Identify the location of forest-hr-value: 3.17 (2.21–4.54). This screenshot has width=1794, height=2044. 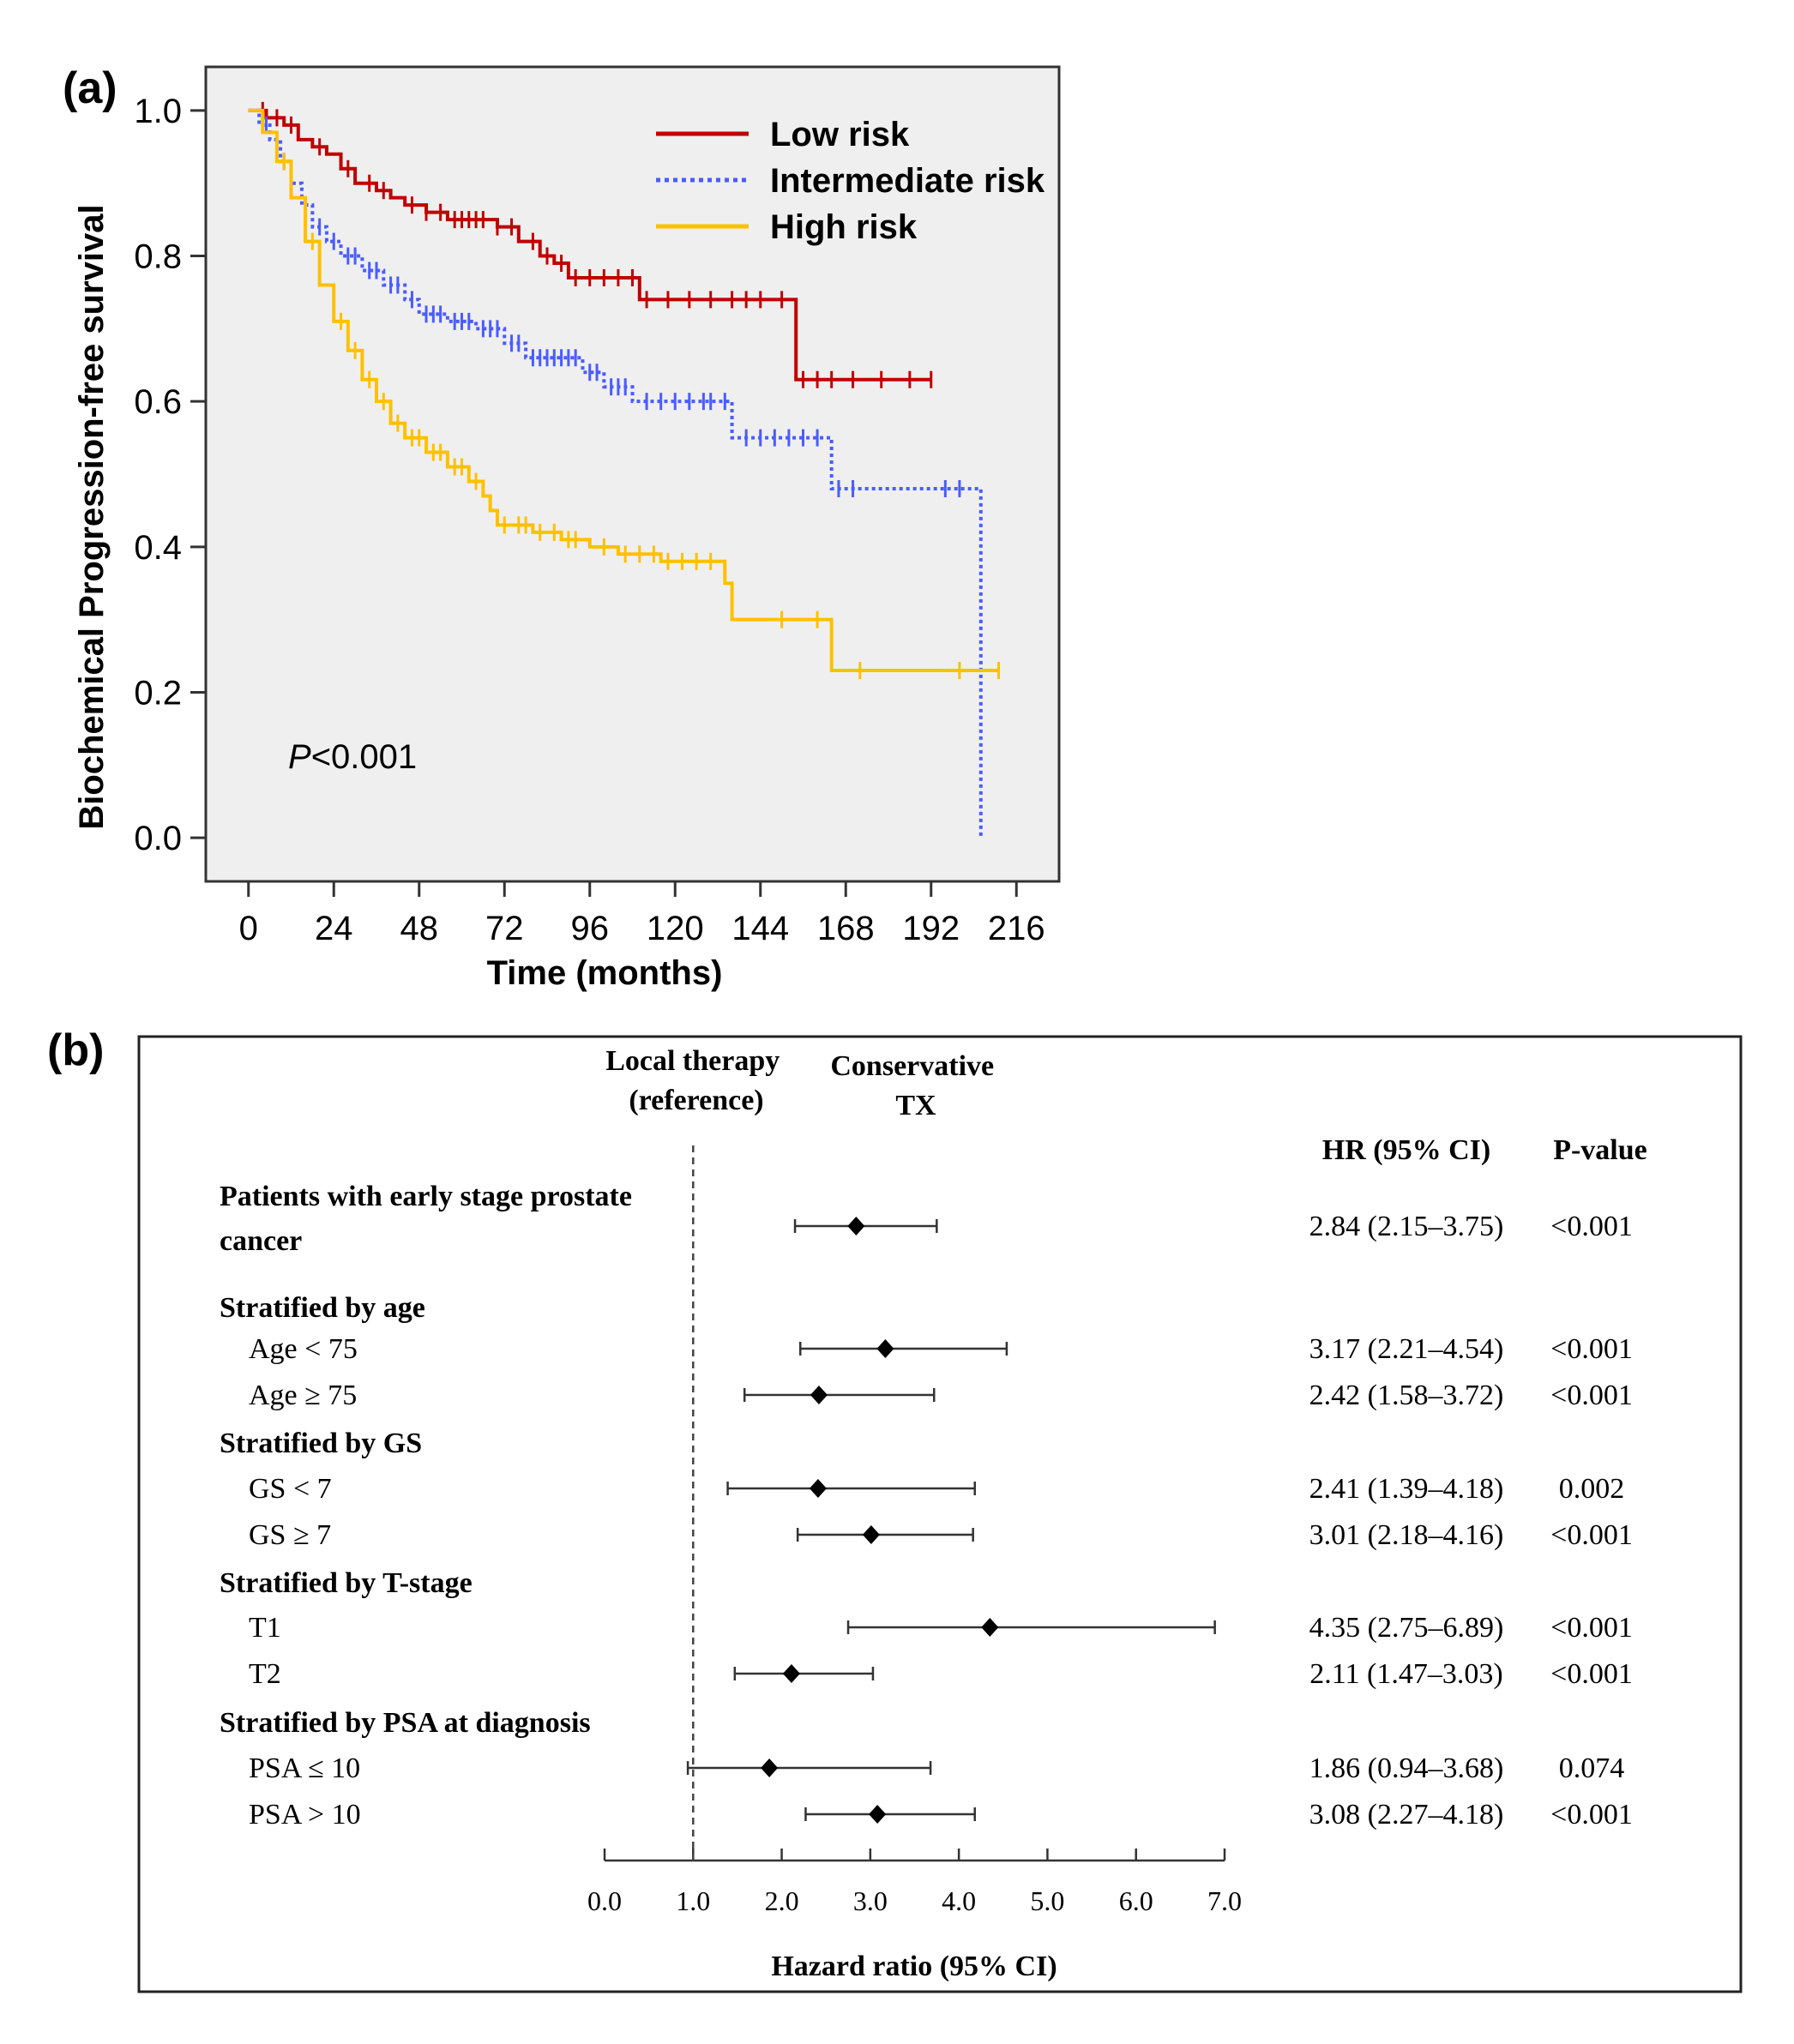
(1407, 1349).